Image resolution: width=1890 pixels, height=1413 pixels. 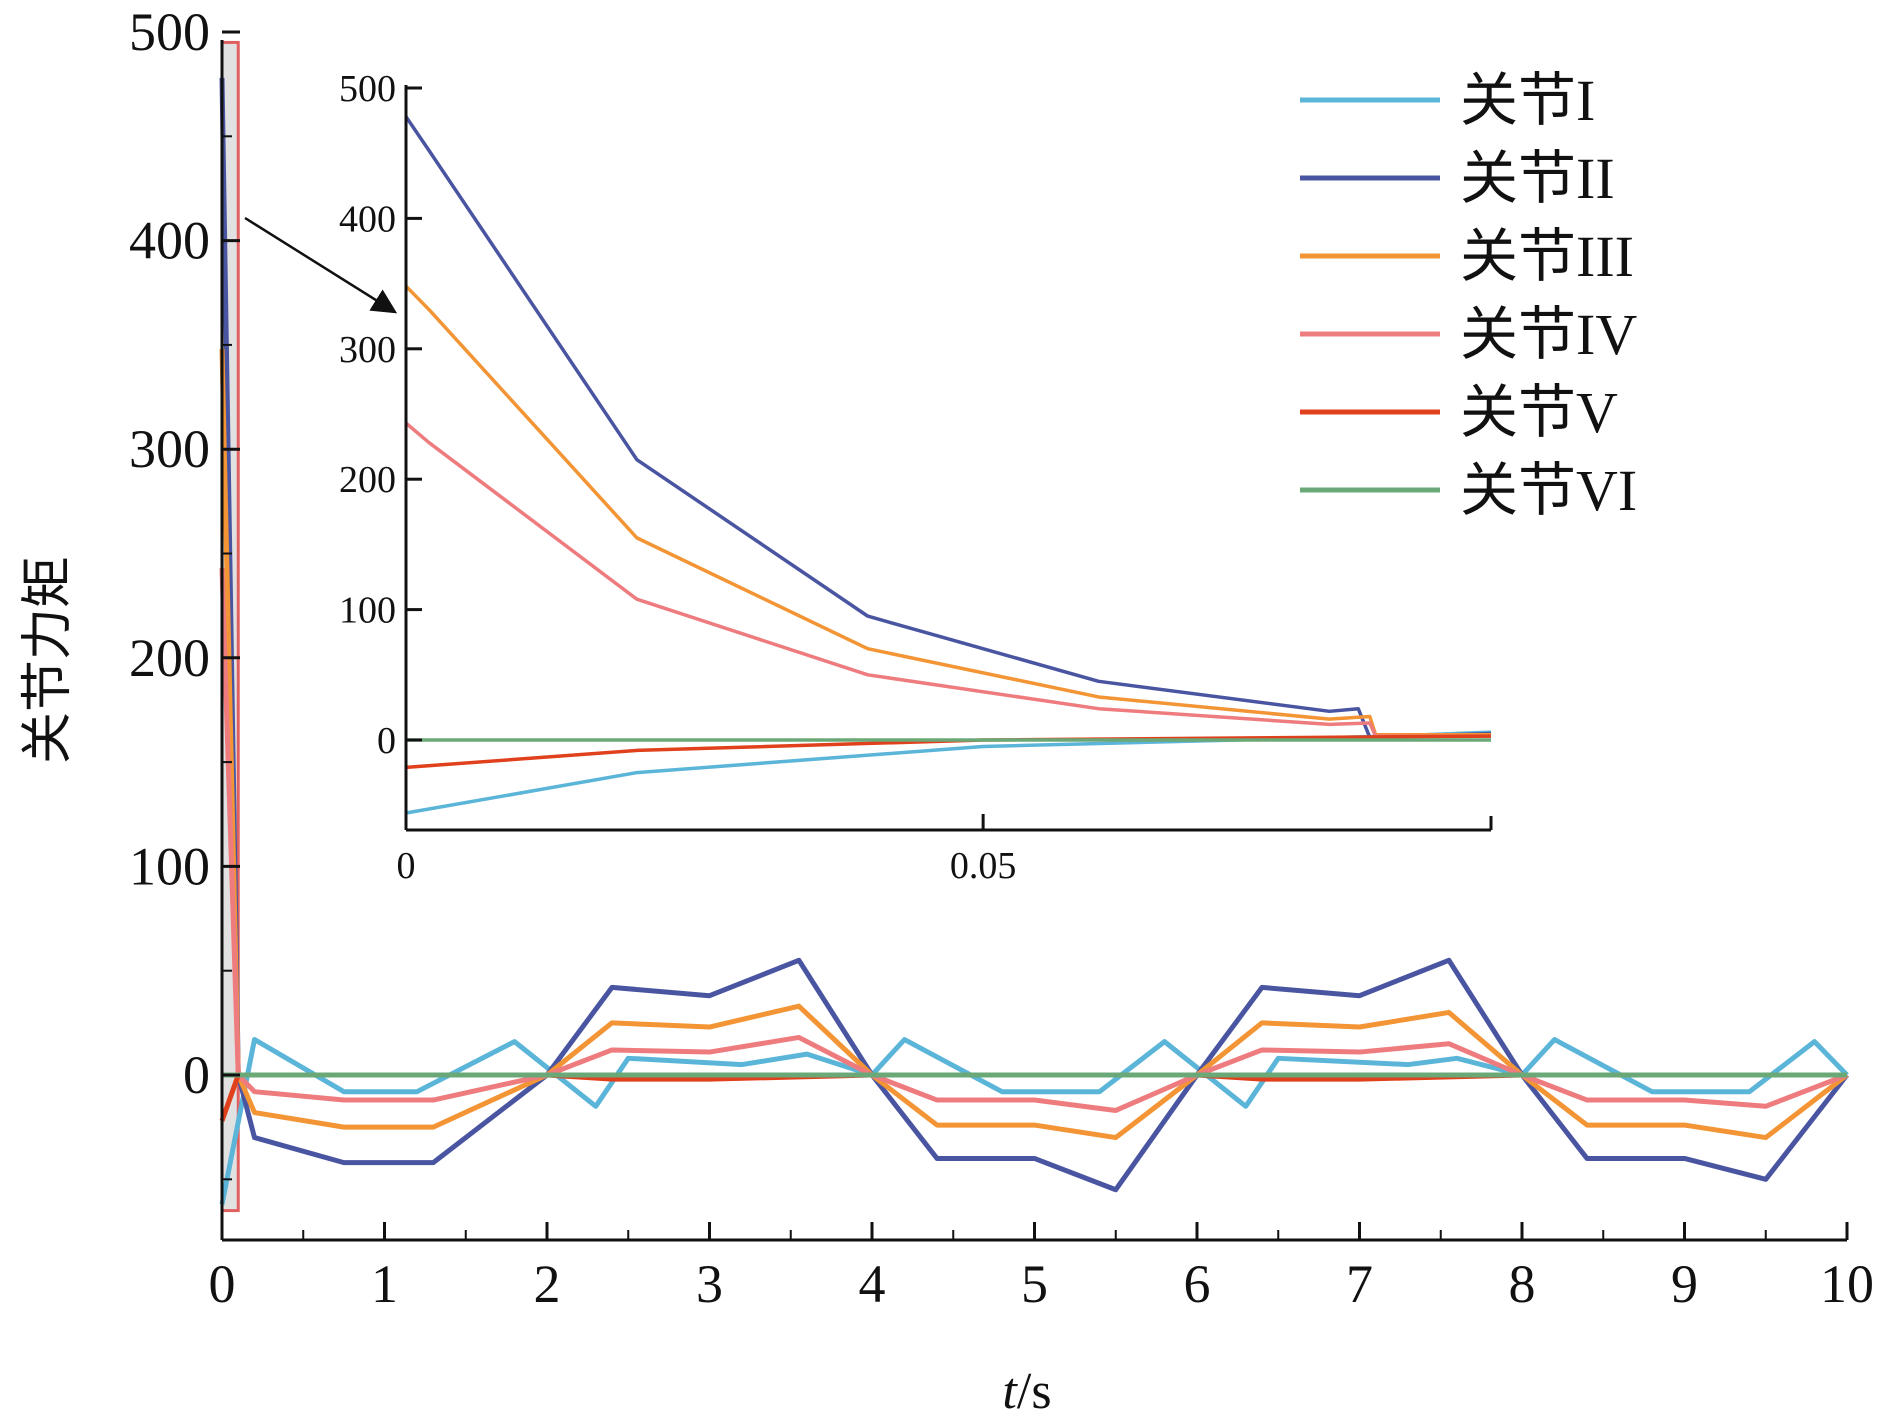 I want to click on legend-label: 关节IV, so click(x=1548, y=334).